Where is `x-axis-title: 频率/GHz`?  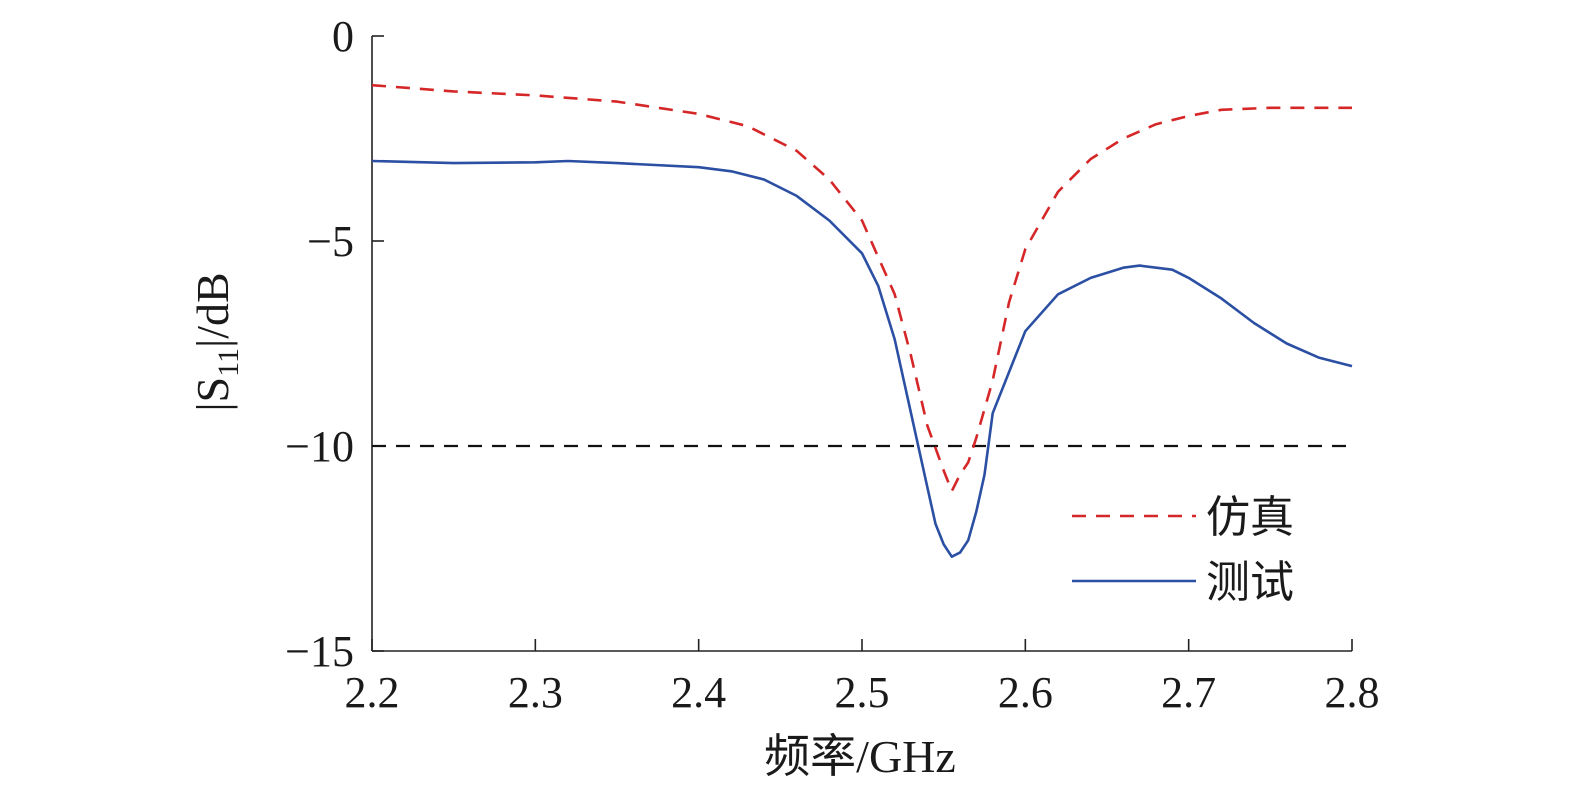
x-axis-title: 频率/GHz is located at coordinates (860, 756).